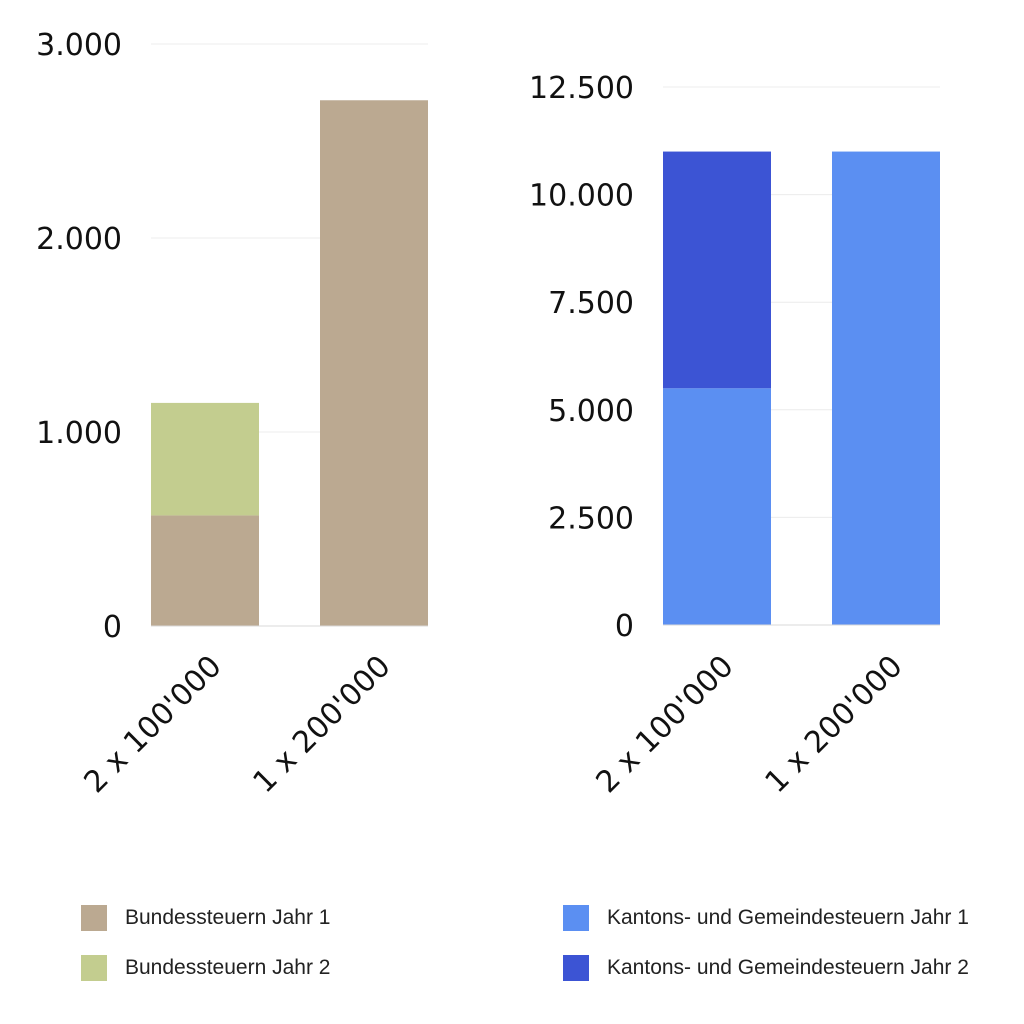  I want to click on legend-item-kantonssteuern-jahr-2: Kantons- und Gemeindesteuern Jahr 2, so click(766, 968).